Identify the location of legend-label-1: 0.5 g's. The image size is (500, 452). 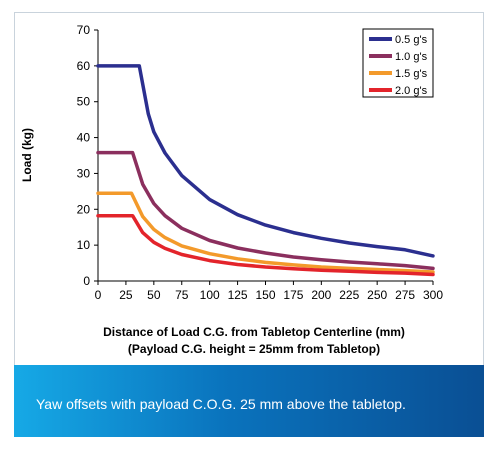
(411, 40).